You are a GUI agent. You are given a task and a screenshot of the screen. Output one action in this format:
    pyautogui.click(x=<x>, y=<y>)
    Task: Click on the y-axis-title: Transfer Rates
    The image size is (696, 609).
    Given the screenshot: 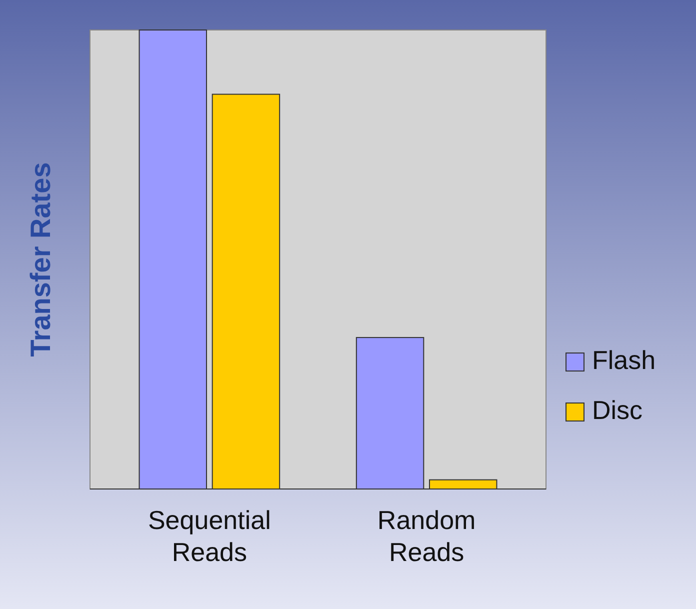 What is the action you would take?
    pyautogui.click(x=40, y=259)
    